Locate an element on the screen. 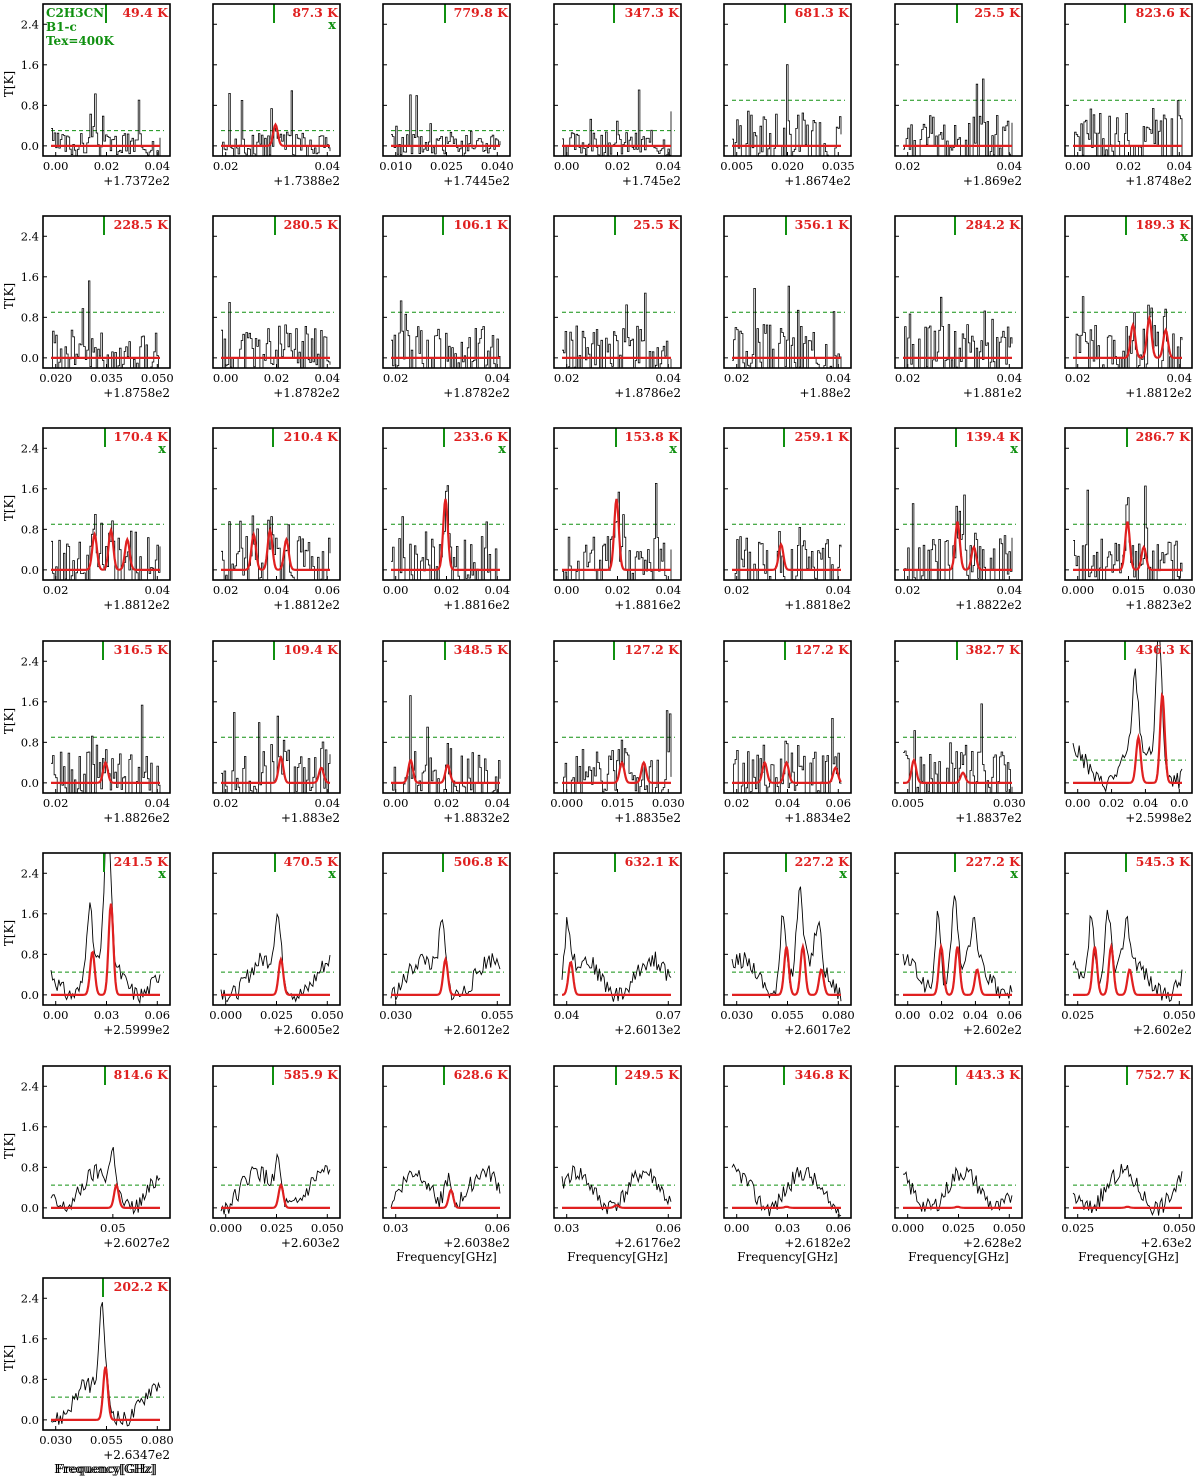 The image size is (1200, 1483). x-offset-label: +1.8822e2 is located at coordinates (988, 605).